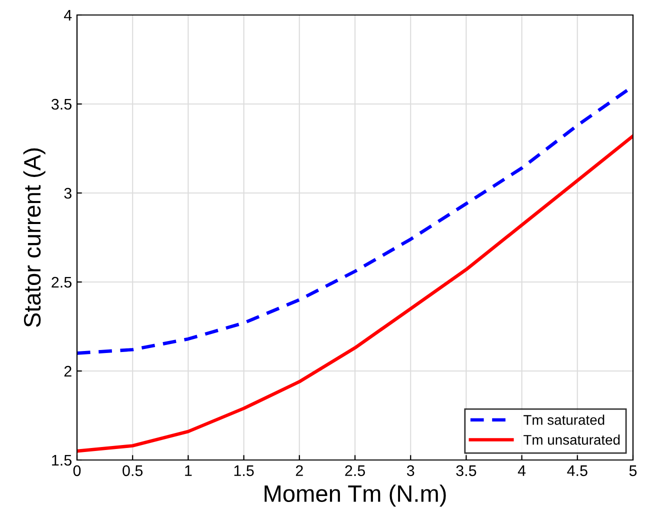  What do you see at coordinates (132, 470) in the screenshot?
I see `x-tick-label: 0.5` at bounding box center [132, 470].